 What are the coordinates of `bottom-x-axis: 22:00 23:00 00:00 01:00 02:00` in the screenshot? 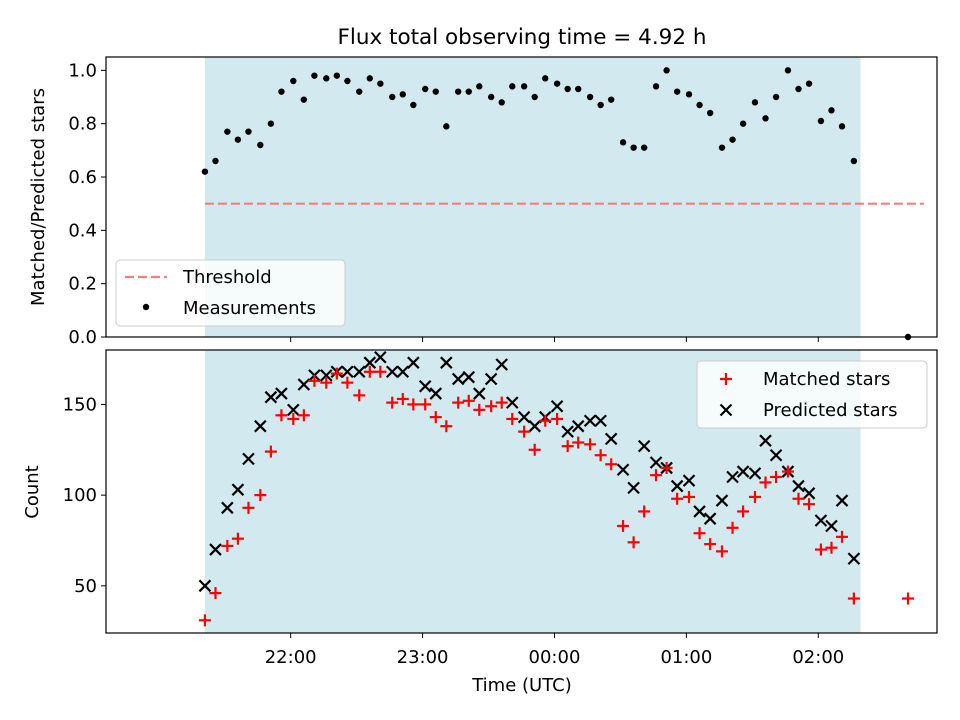 It's located at (554, 650).